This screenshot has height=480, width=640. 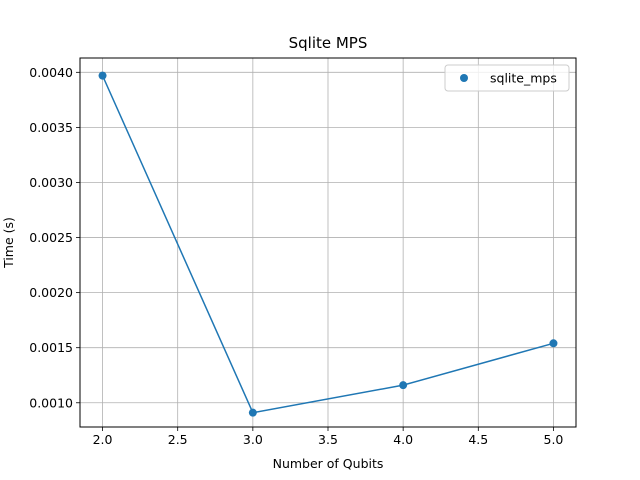 I want to click on x-tick-label: 3.5, so click(x=328, y=439).